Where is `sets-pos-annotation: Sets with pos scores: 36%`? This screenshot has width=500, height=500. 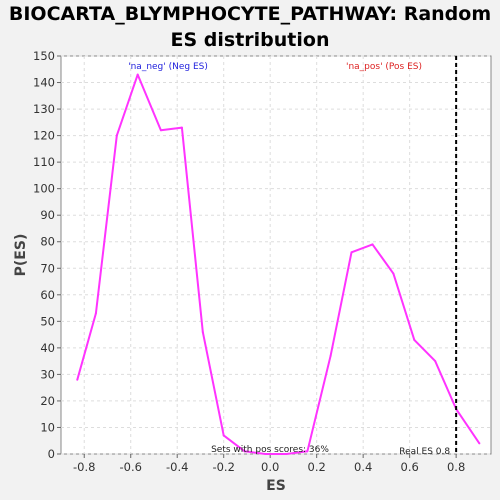
sets-pos-annotation: Sets with pos scores: 36% is located at coordinates (270, 450).